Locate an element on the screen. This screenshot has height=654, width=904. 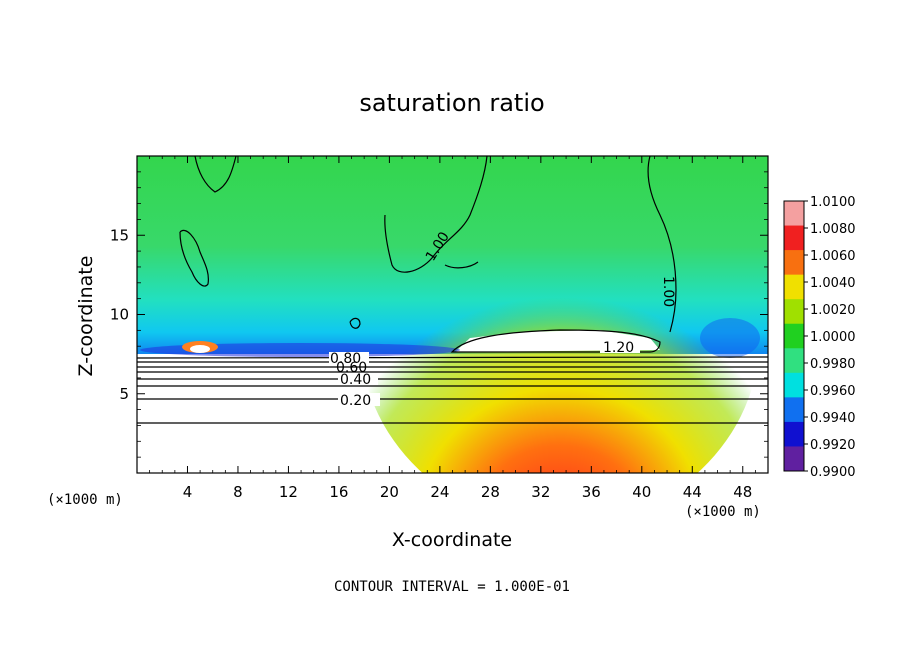
x-axis-label: X-coordinate is located at coordinates (452, 540).